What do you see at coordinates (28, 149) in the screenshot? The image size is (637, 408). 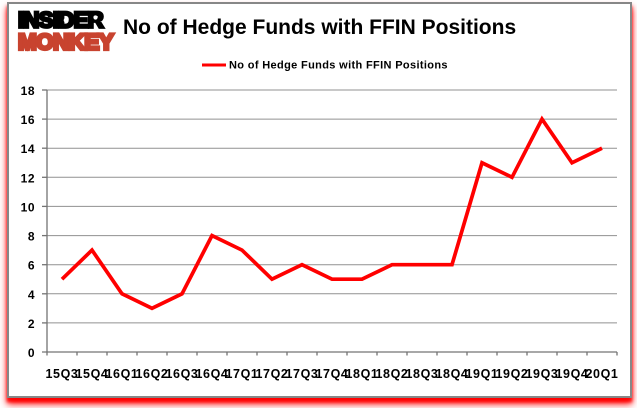 I see `svg-text: 14` at bounding box center [28, 149].